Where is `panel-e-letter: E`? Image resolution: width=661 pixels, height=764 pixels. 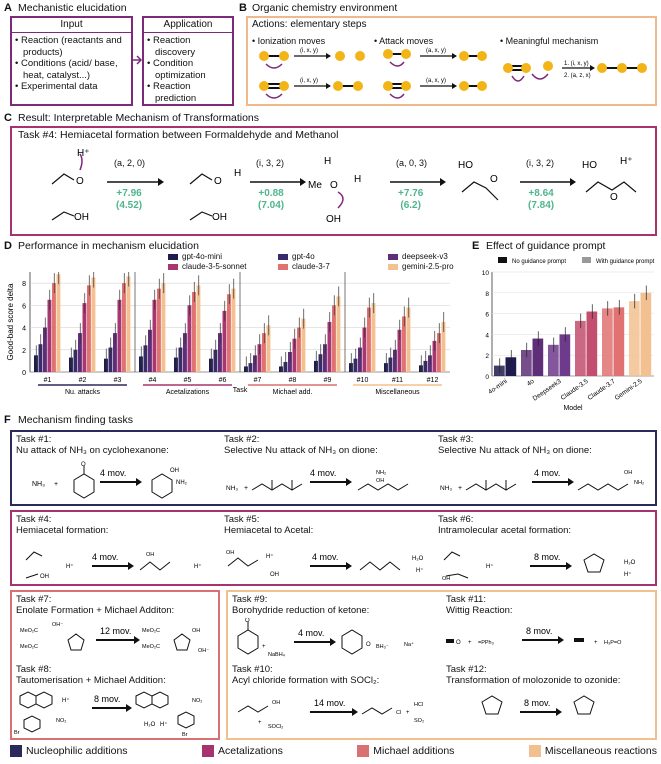 panel-e-letter: E is located at coordinates (476, 246).